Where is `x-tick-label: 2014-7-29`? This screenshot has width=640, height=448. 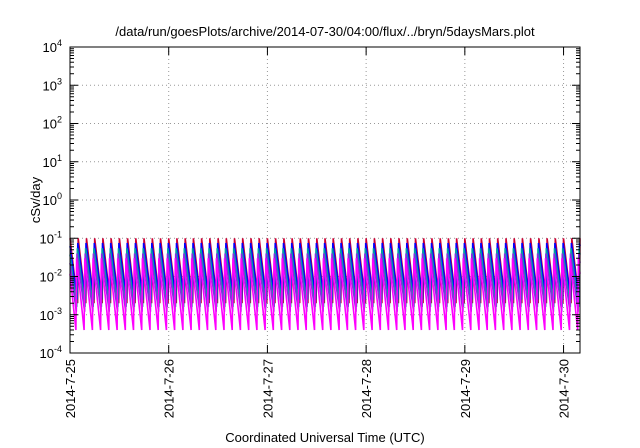 x-tick-label: 2014-7-29 is located at coordinates (465, 388).